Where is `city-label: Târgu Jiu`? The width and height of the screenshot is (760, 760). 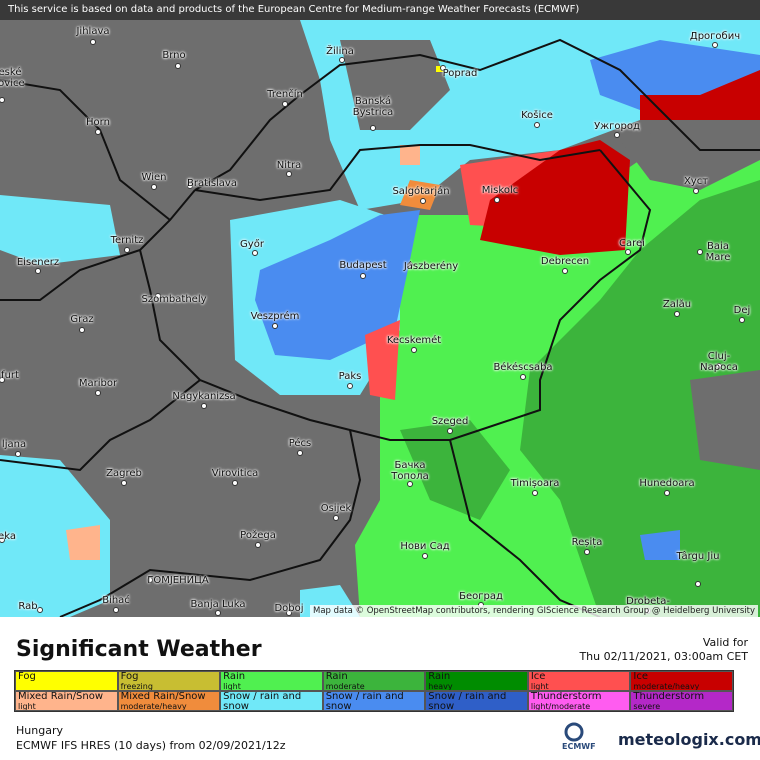 city-label: Târgu Jiu is located at coordinates (698, 556).